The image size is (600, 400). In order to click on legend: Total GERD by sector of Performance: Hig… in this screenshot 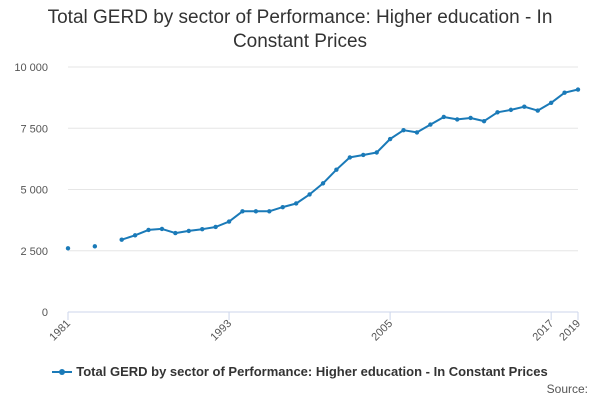, I will do `click(300, 371)`.